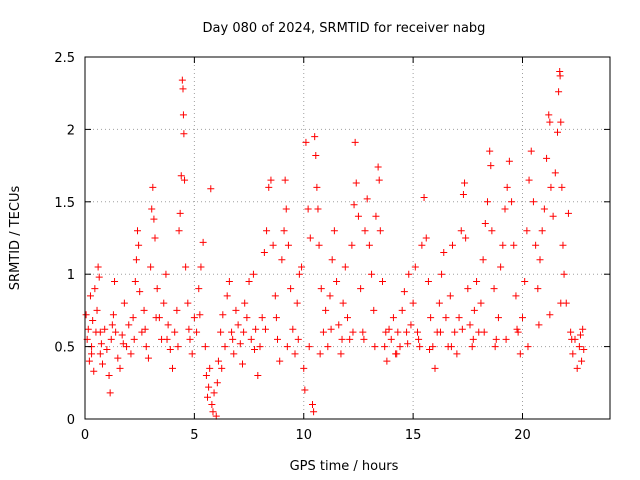 Image resolution: width=640 pixels, height=480 pixels. I want to click on y-tick-label: 0.5, so click(64, 348).